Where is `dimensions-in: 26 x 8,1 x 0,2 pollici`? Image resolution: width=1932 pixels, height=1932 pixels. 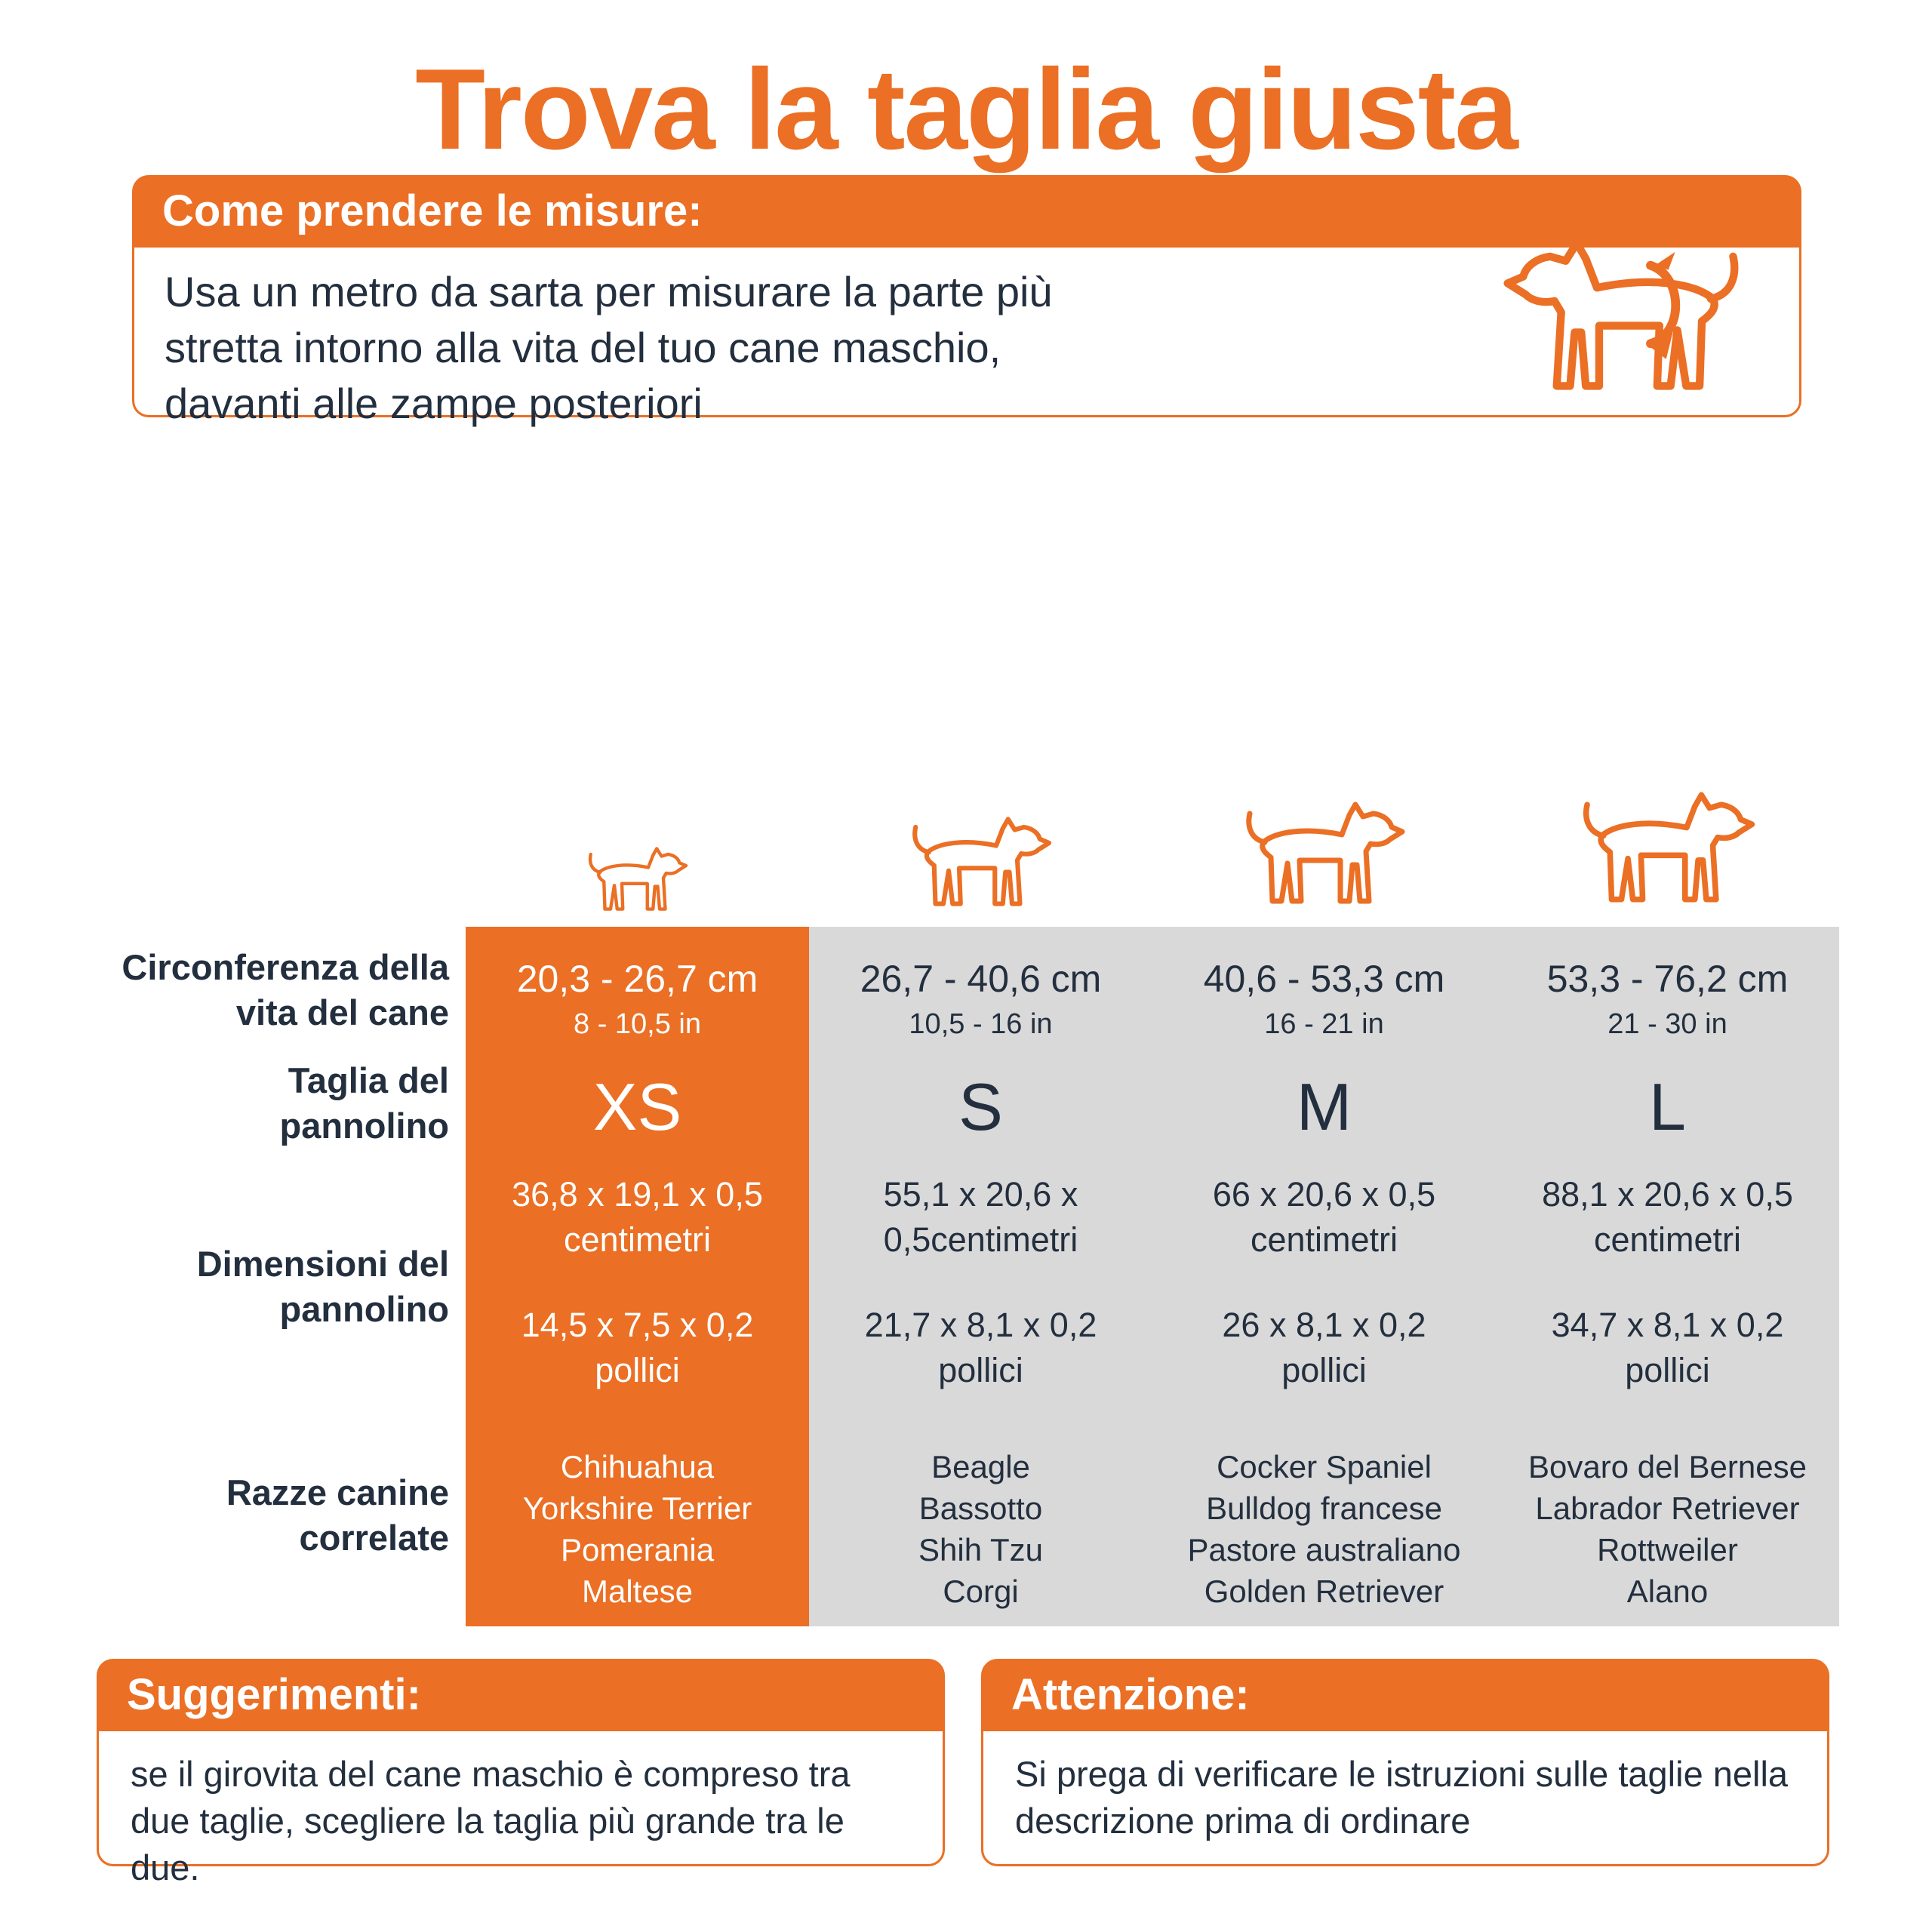
dimensions-in: 26 x 8,1 x 0,2 pollici is located at coordinates (1324, 1347).